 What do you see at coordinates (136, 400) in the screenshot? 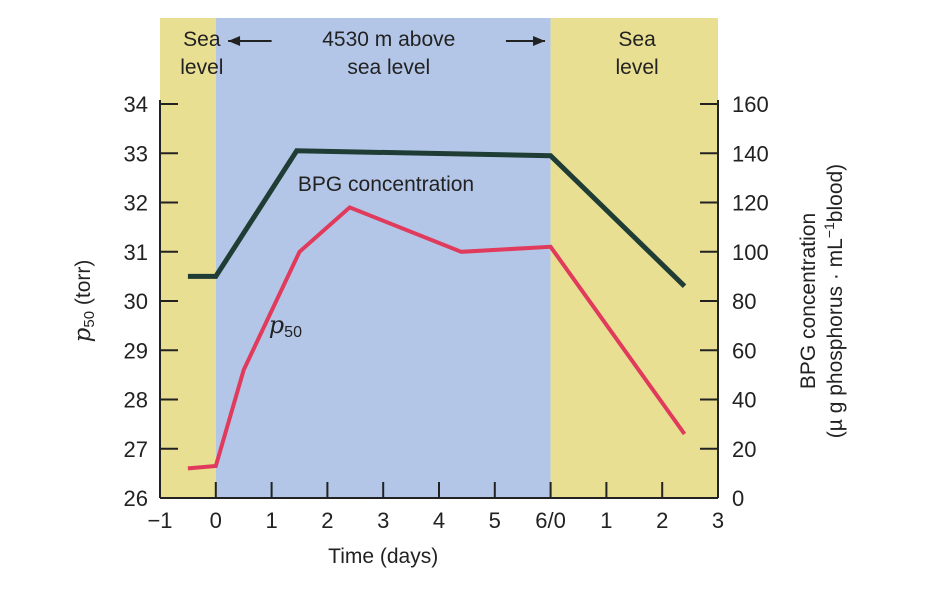
I see `left-tick-label: 28` at bounding box center [136, 400].